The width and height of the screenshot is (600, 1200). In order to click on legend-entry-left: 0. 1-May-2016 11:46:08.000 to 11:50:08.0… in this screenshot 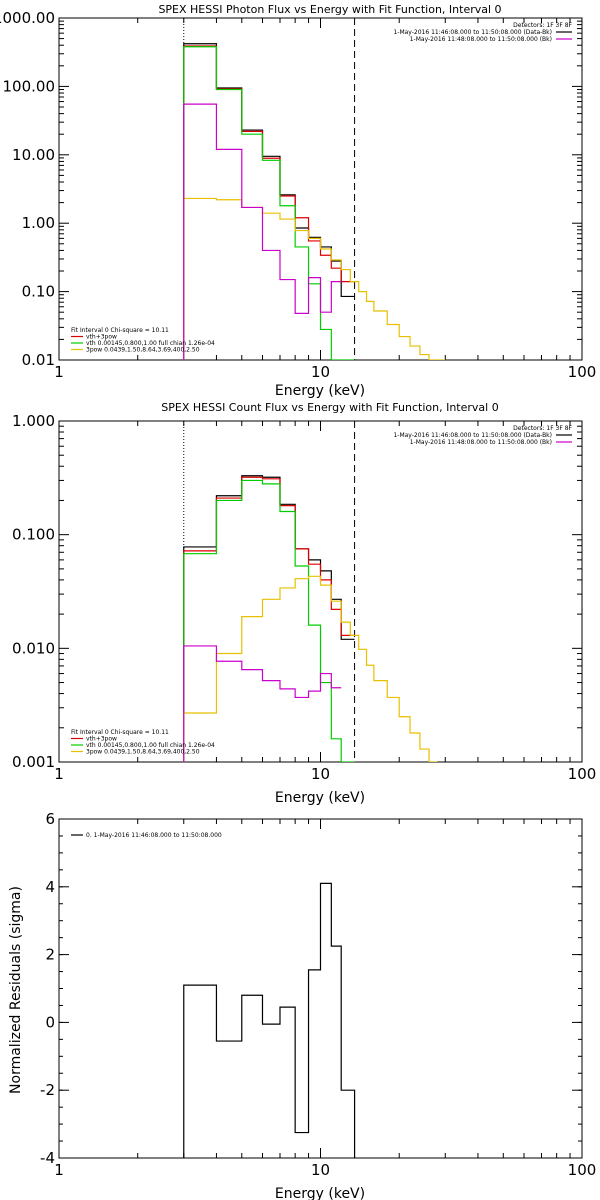, I will do `click(154, 835)`.